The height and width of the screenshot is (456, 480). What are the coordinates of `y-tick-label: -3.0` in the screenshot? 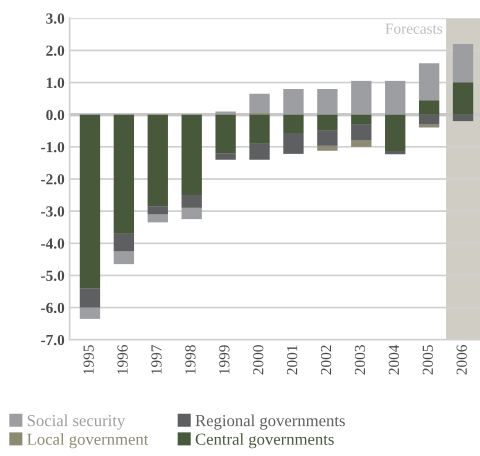 It's located at (52, 211).